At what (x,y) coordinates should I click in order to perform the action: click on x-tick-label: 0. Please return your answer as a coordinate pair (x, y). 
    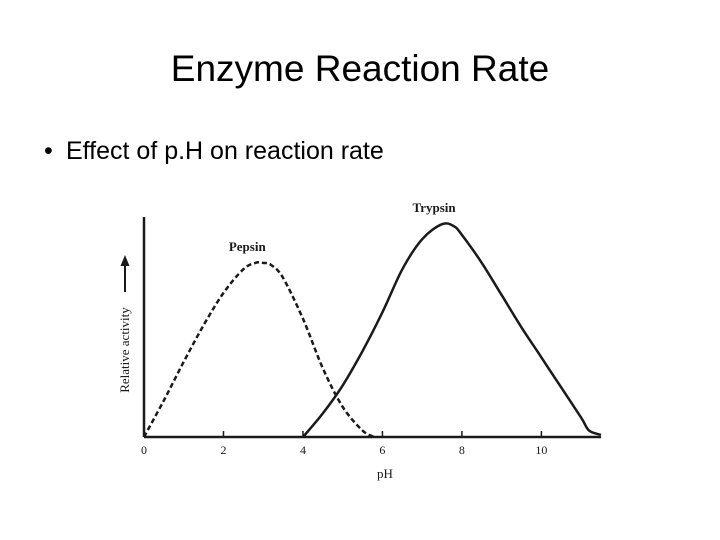
    Looking at the image, I should click on (144, 450).